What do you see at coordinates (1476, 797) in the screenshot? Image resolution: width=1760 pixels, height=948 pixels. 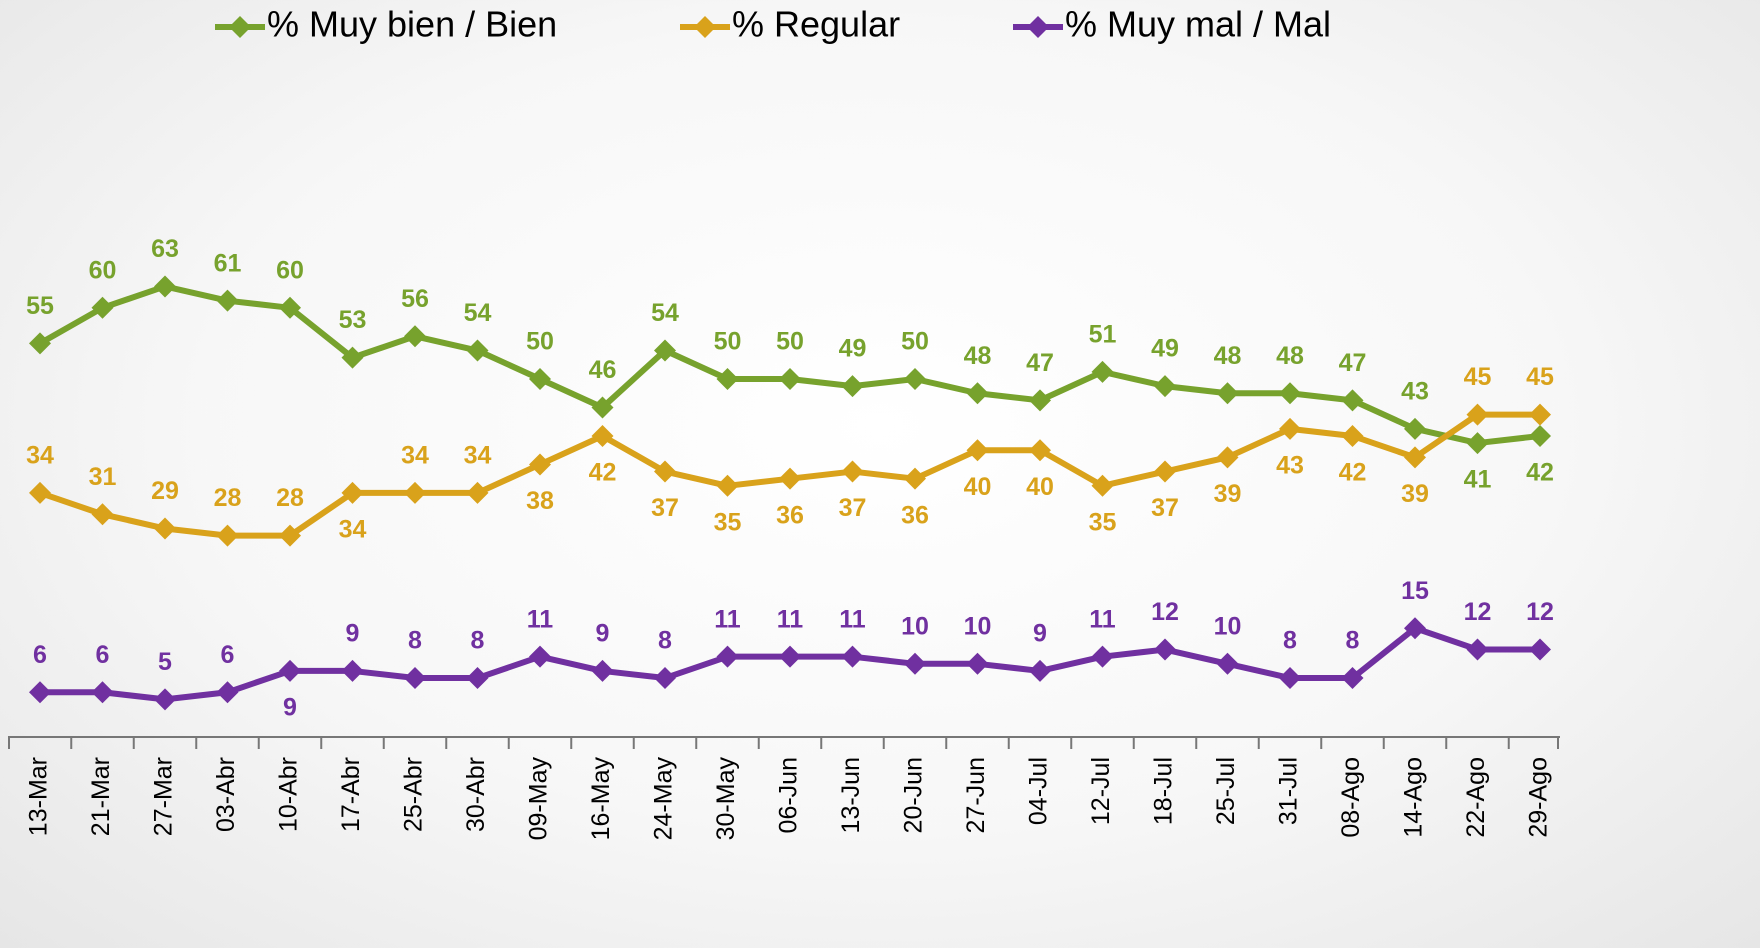 I see `x-tick-label: 22-Ago` at bounding box center [1476, 797].